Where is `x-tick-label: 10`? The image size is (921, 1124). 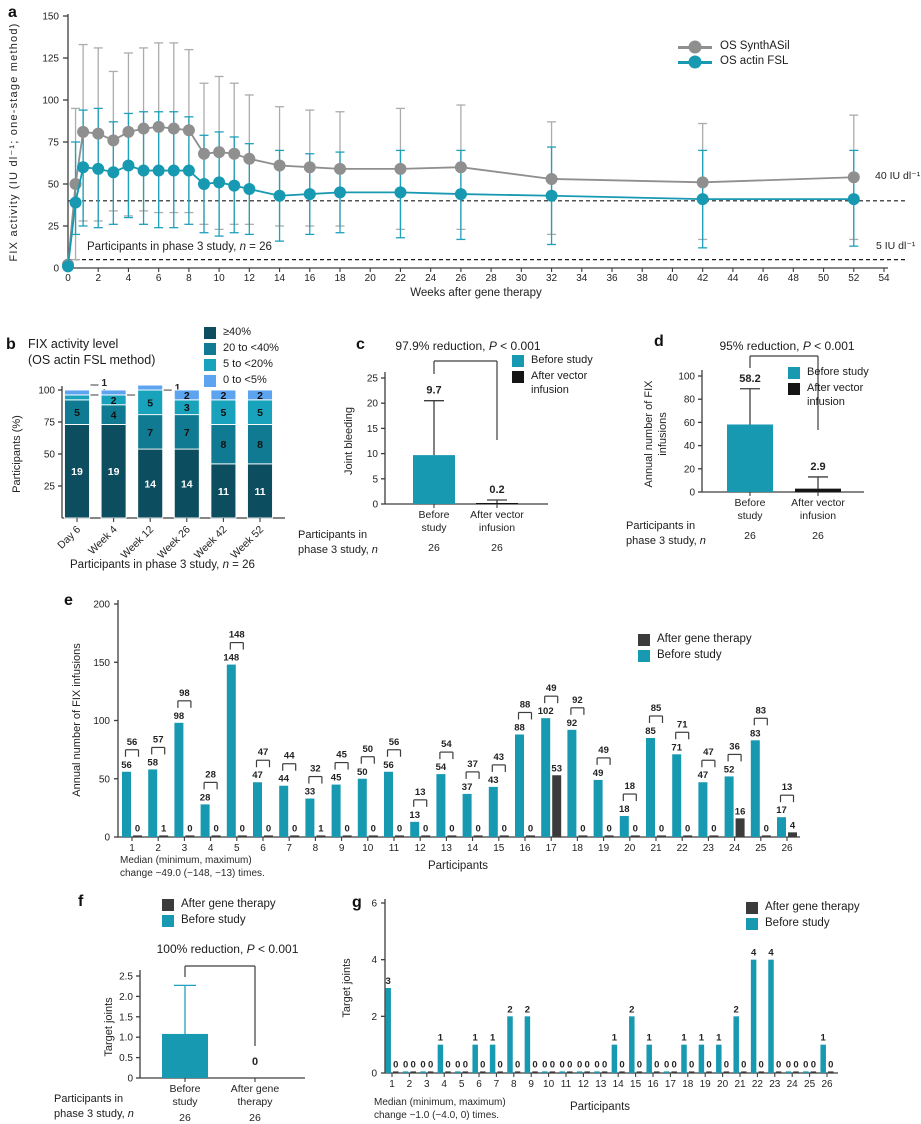
x-tick-label: 10 is located at coordinates (368, 848).